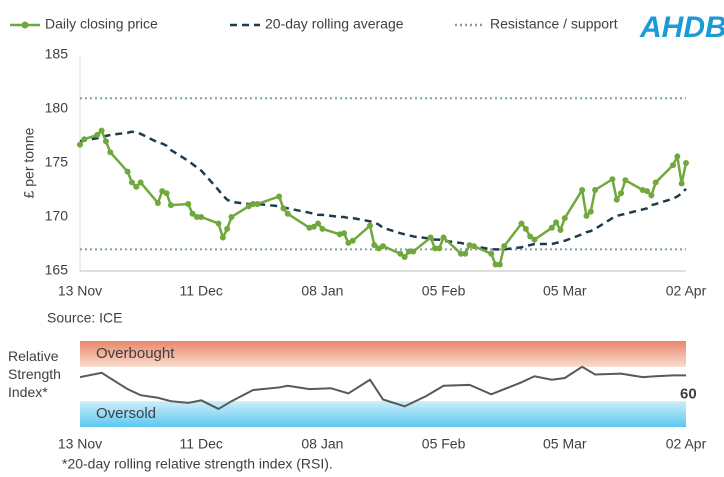  I want to click on y-tick-label: 175, so click(57, 162).